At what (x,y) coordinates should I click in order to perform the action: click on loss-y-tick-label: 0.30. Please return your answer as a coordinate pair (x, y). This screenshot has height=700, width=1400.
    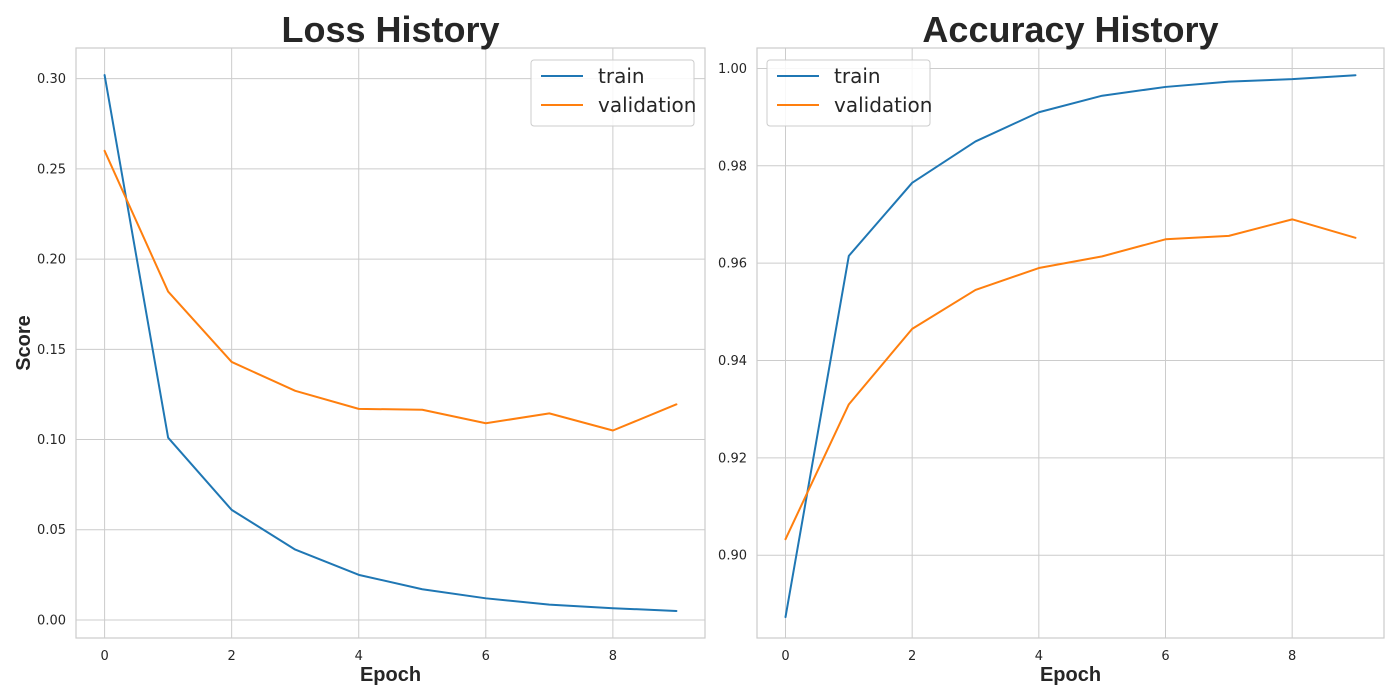
    Looking at the image, I should click on (51, 79).